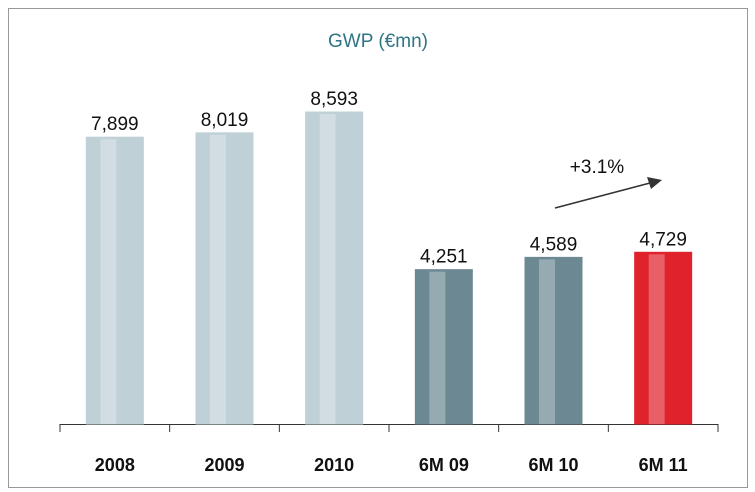 Image resolution: width=755 pixels, height=492 pixels. Describe the element at coordinates (224, 465) in the screenshot. I see `x-tick-label: 2009` at that location.